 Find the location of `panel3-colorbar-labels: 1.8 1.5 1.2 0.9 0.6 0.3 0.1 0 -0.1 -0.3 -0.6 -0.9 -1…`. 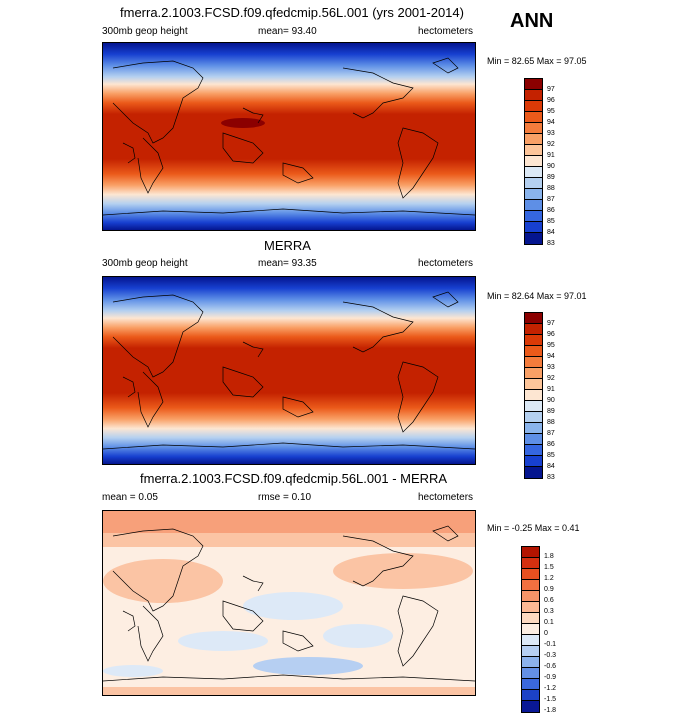

panel3-colorbar-labels: 1.8 1.5 1.2 0.9 0.6 0.3 0.1 0 -0.1 -0.3 -0.6 -0.9 -1… is located at coordinates (550, 633).